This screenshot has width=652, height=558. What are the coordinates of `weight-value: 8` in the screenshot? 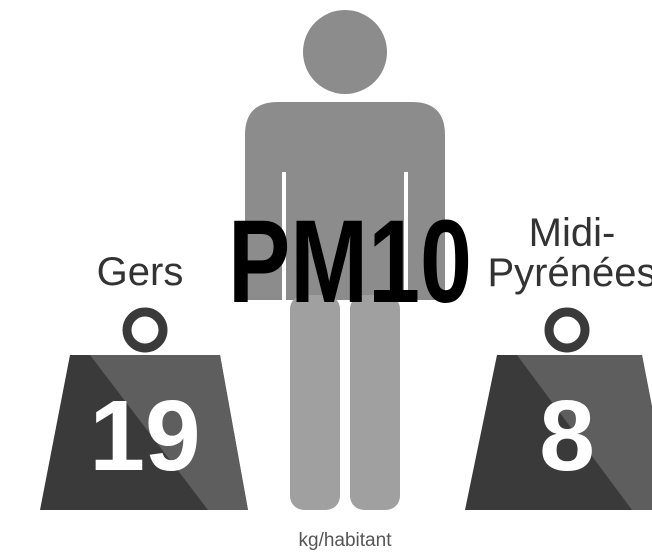 It's located at (567, 436).